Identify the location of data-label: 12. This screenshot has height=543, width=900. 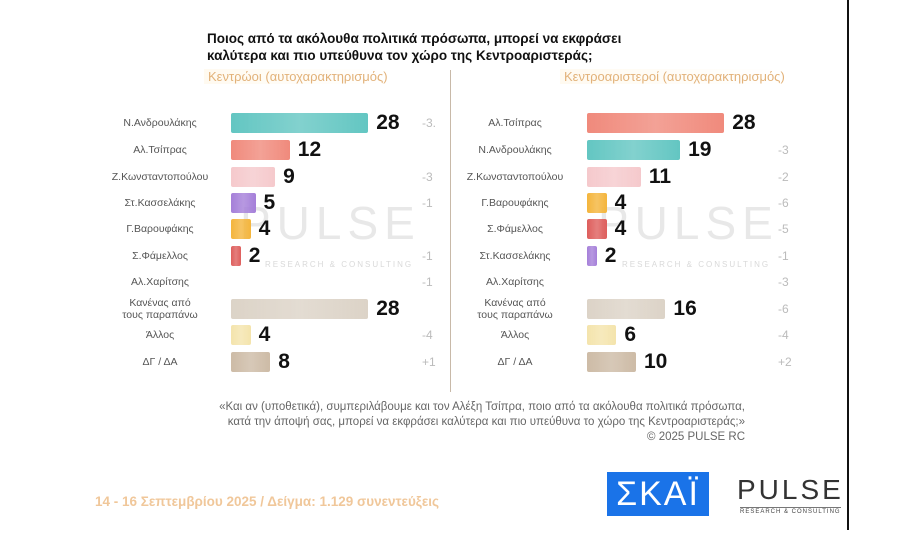
(309, 149).